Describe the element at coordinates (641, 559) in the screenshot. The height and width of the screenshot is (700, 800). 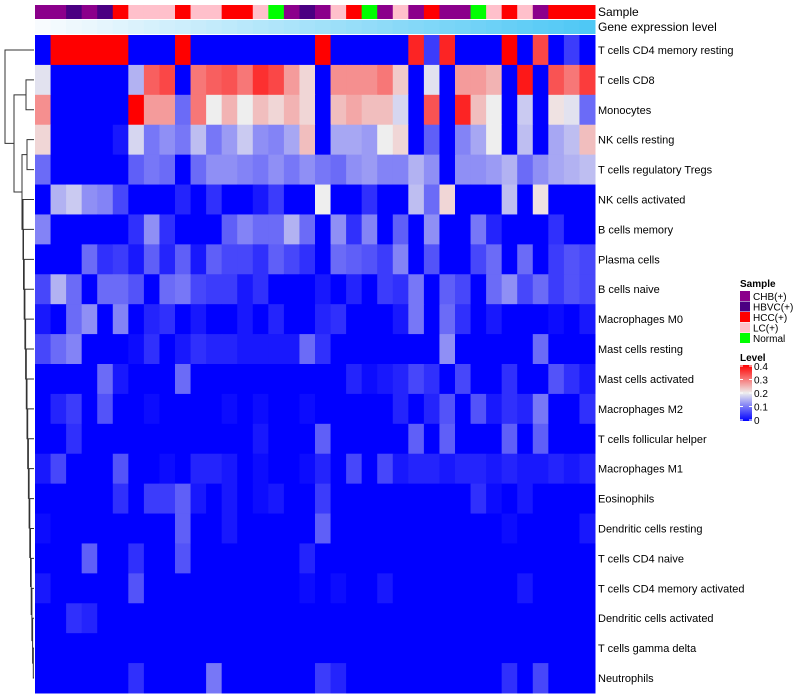
I see `row-label: T cells CD4 naive` at that location.